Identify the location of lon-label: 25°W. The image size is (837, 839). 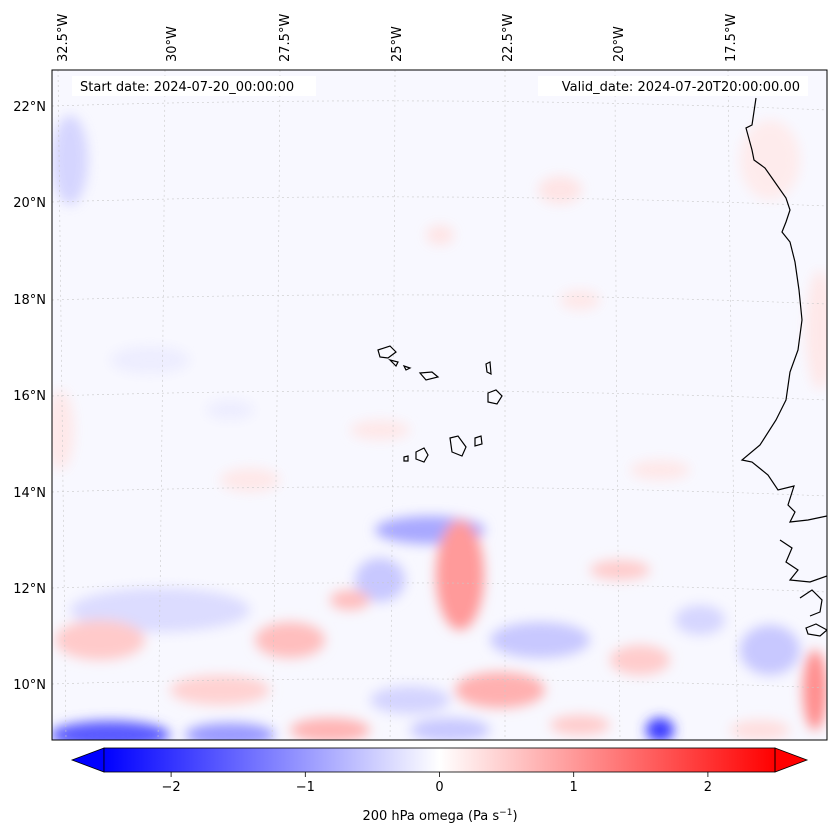
(397, 44).